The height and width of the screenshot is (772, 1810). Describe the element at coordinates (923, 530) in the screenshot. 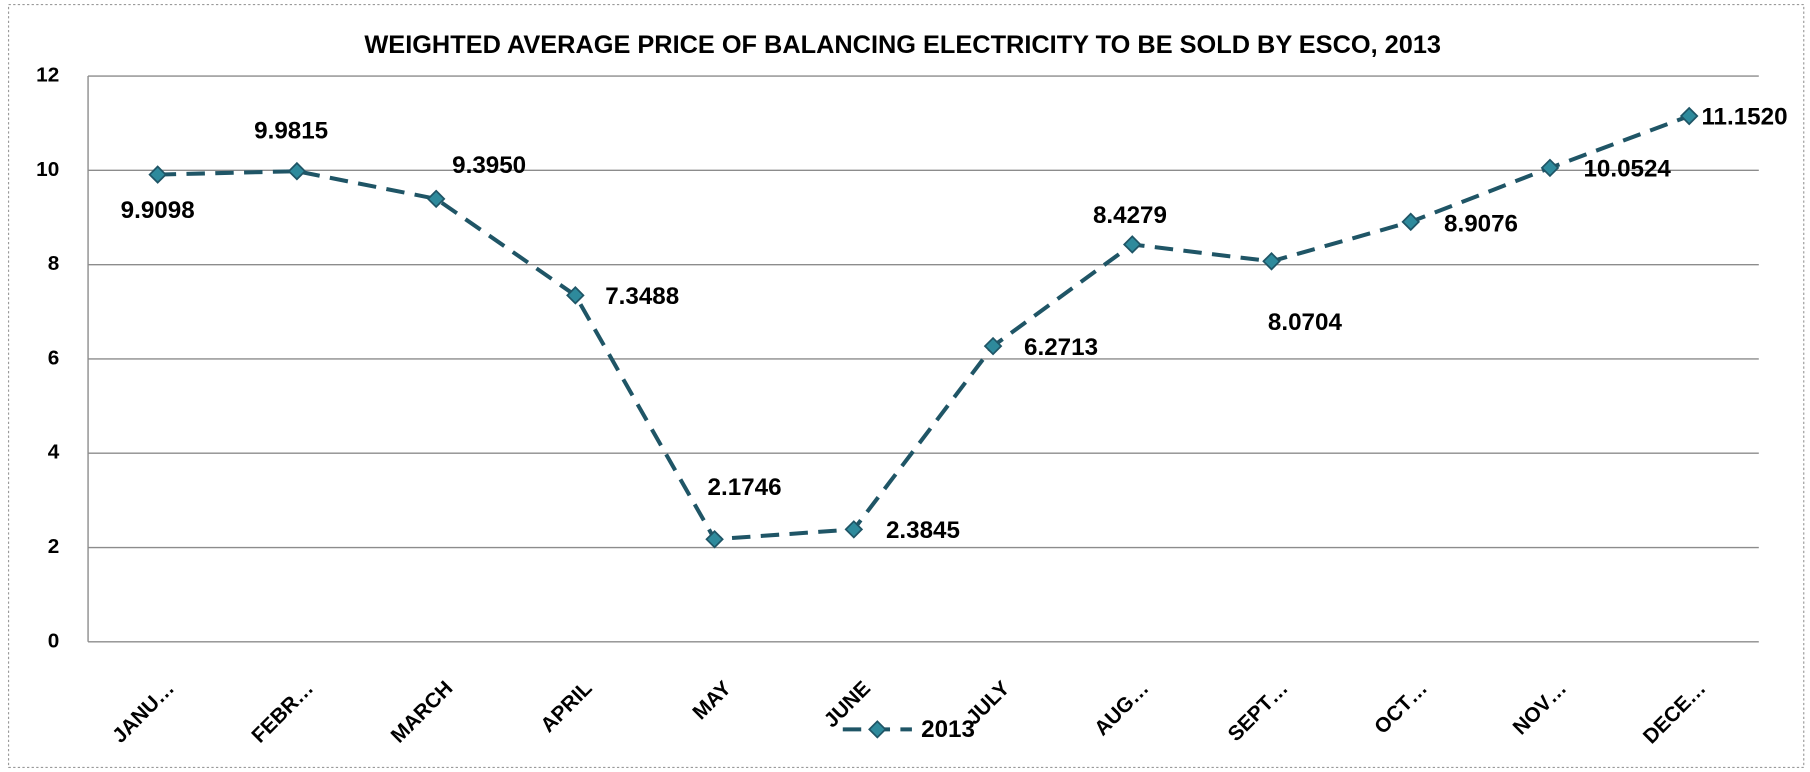

I see `data-label: 2.3845` at that location.